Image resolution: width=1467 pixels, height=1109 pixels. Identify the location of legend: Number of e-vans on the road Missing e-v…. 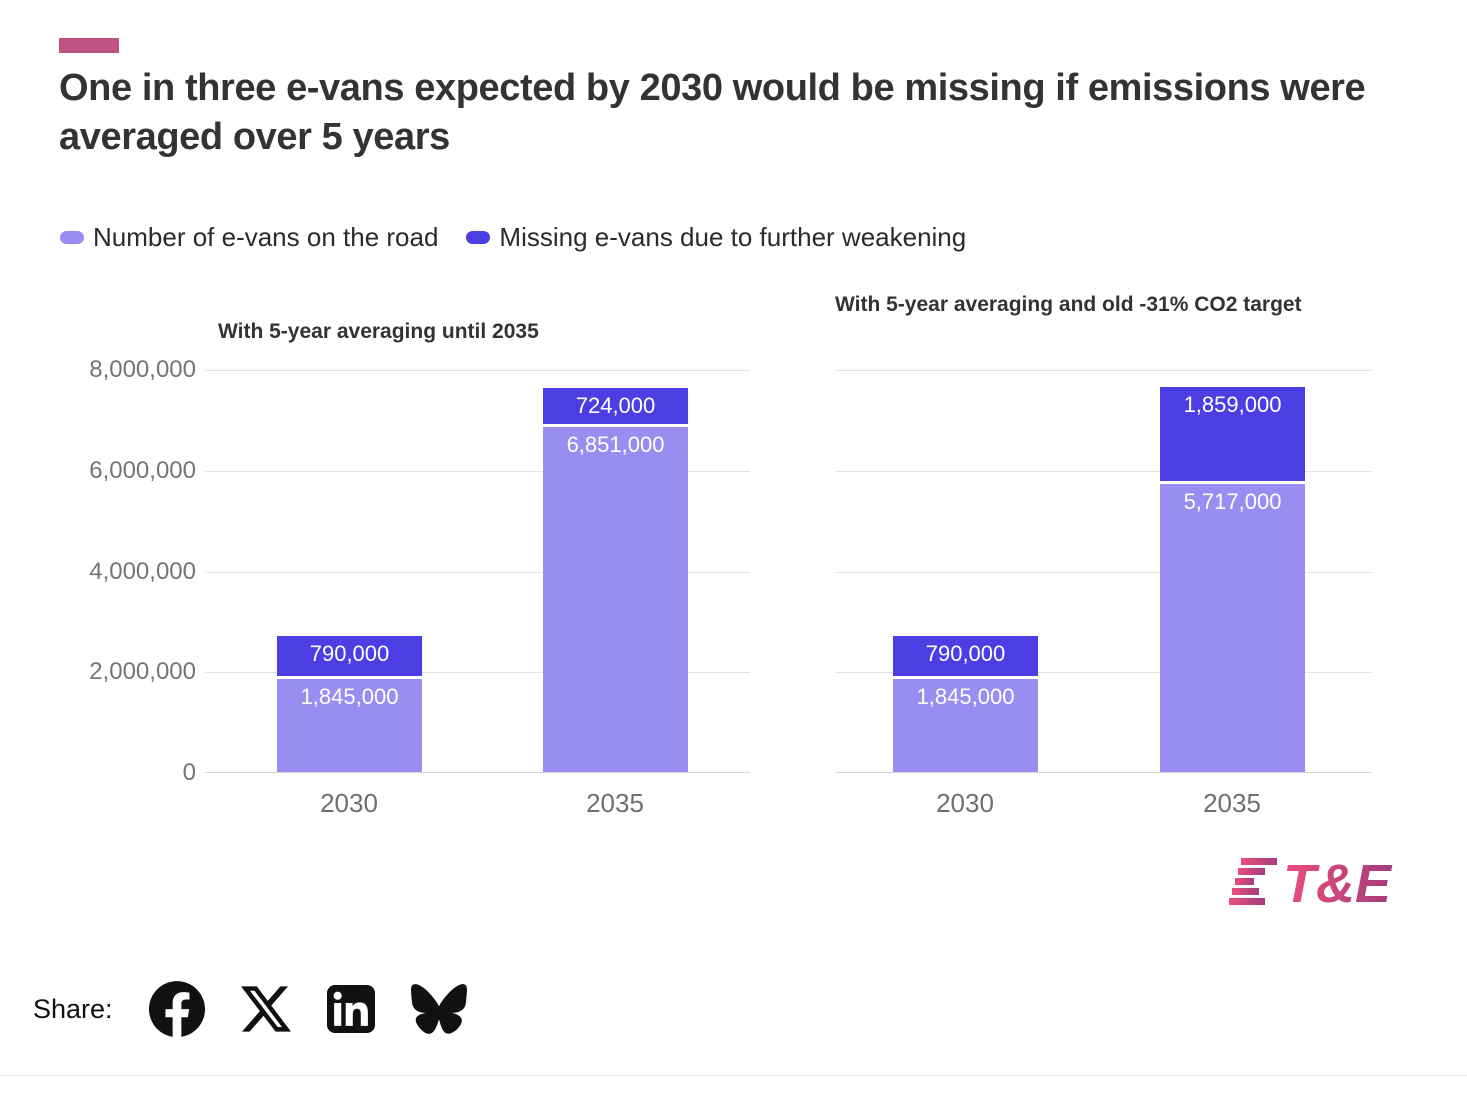
(513, 237).